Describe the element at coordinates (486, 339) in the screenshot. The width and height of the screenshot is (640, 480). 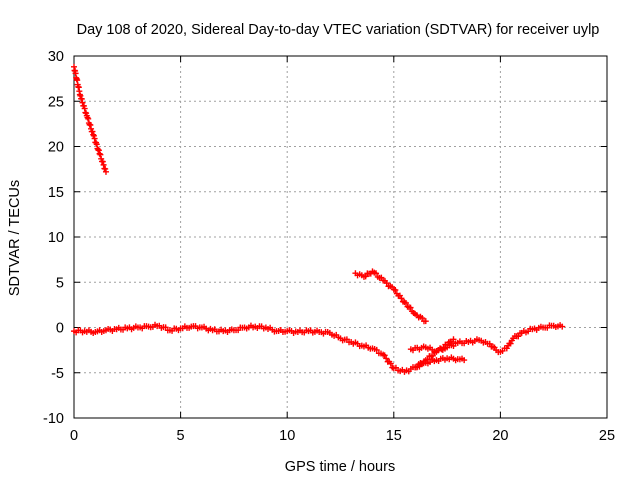
I see `series-evening-trace` at that location.